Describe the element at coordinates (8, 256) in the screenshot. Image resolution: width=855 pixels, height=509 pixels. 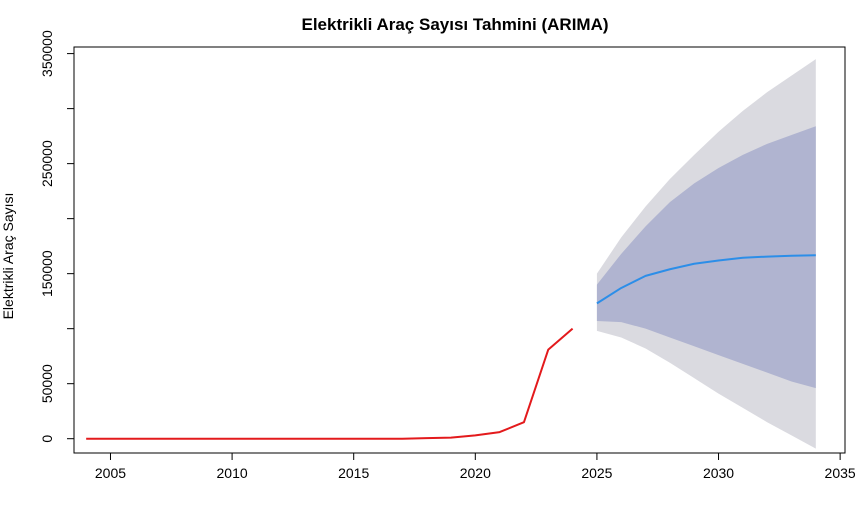
I see `y-axis-label: Elektrikli Araç Sayısı` at that location.